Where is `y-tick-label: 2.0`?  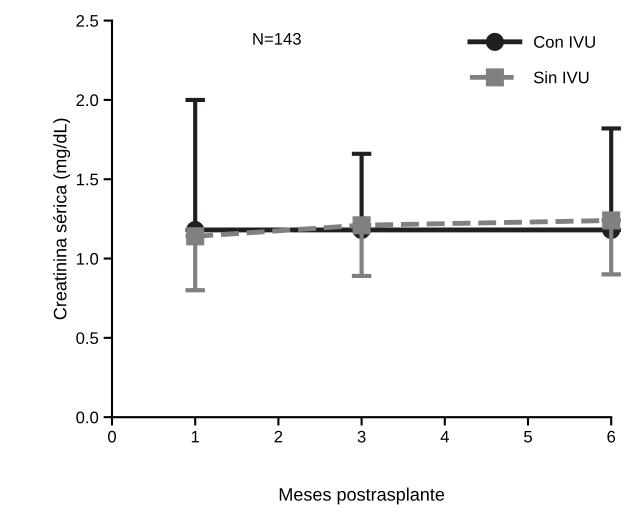
y-tick-label: 2.0 is located at coordinates (87, 100).